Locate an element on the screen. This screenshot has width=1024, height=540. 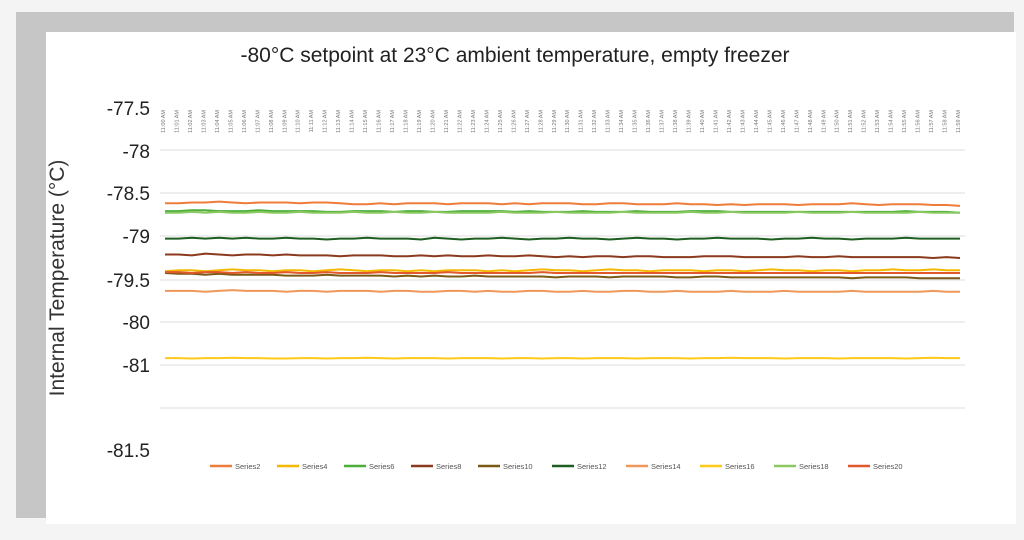
series-line-series20 is located at coordinates (562, 272).